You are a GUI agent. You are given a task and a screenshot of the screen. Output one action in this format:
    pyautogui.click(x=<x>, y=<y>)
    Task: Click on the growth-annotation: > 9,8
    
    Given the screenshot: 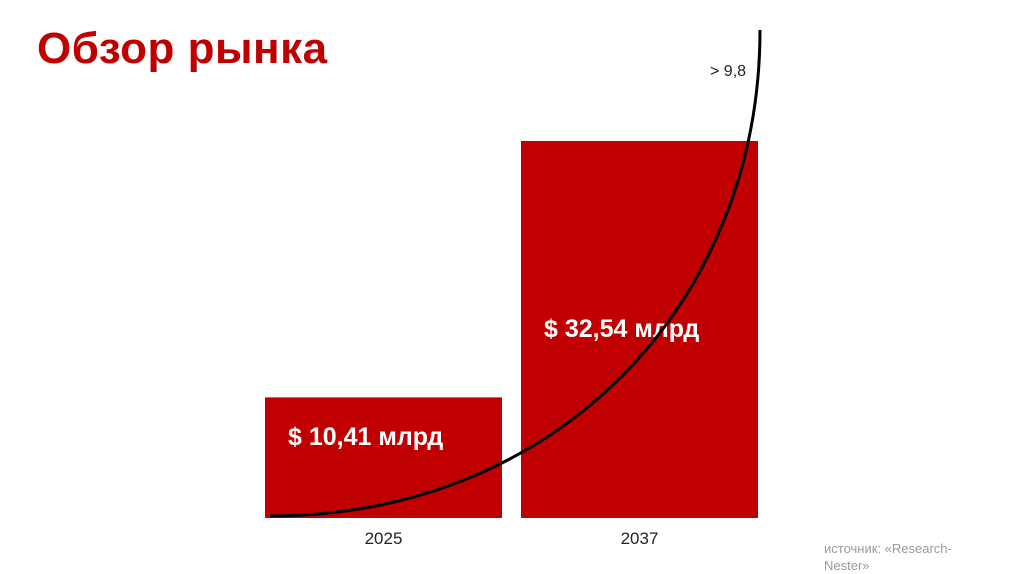 What is the action you would take?
    pyautogui.click(x=728, y=71)
    